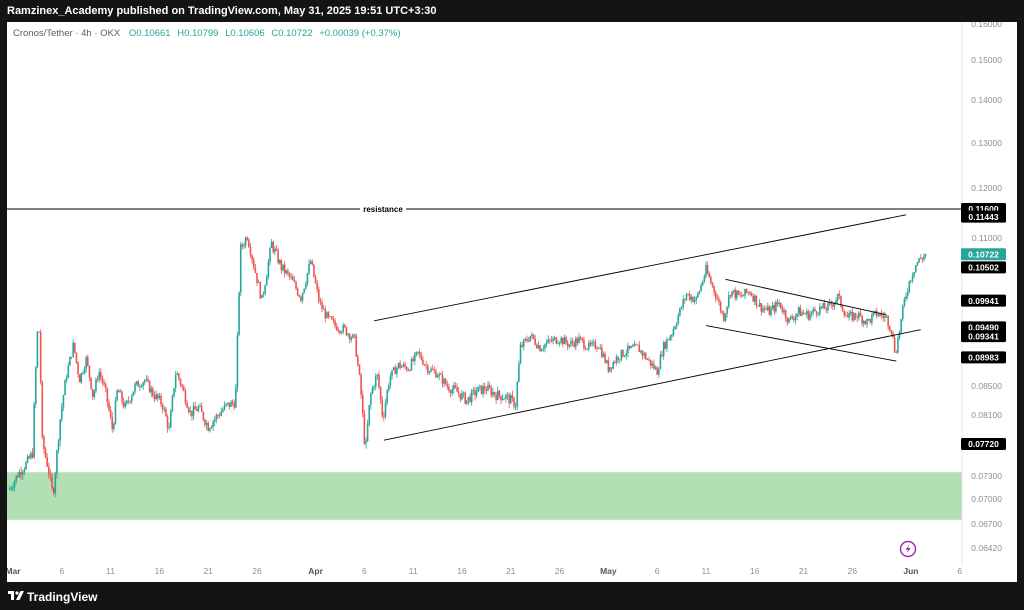  Describe the element at coordinates (983, 300) in the screenshot. I see `price-badge` at that location.